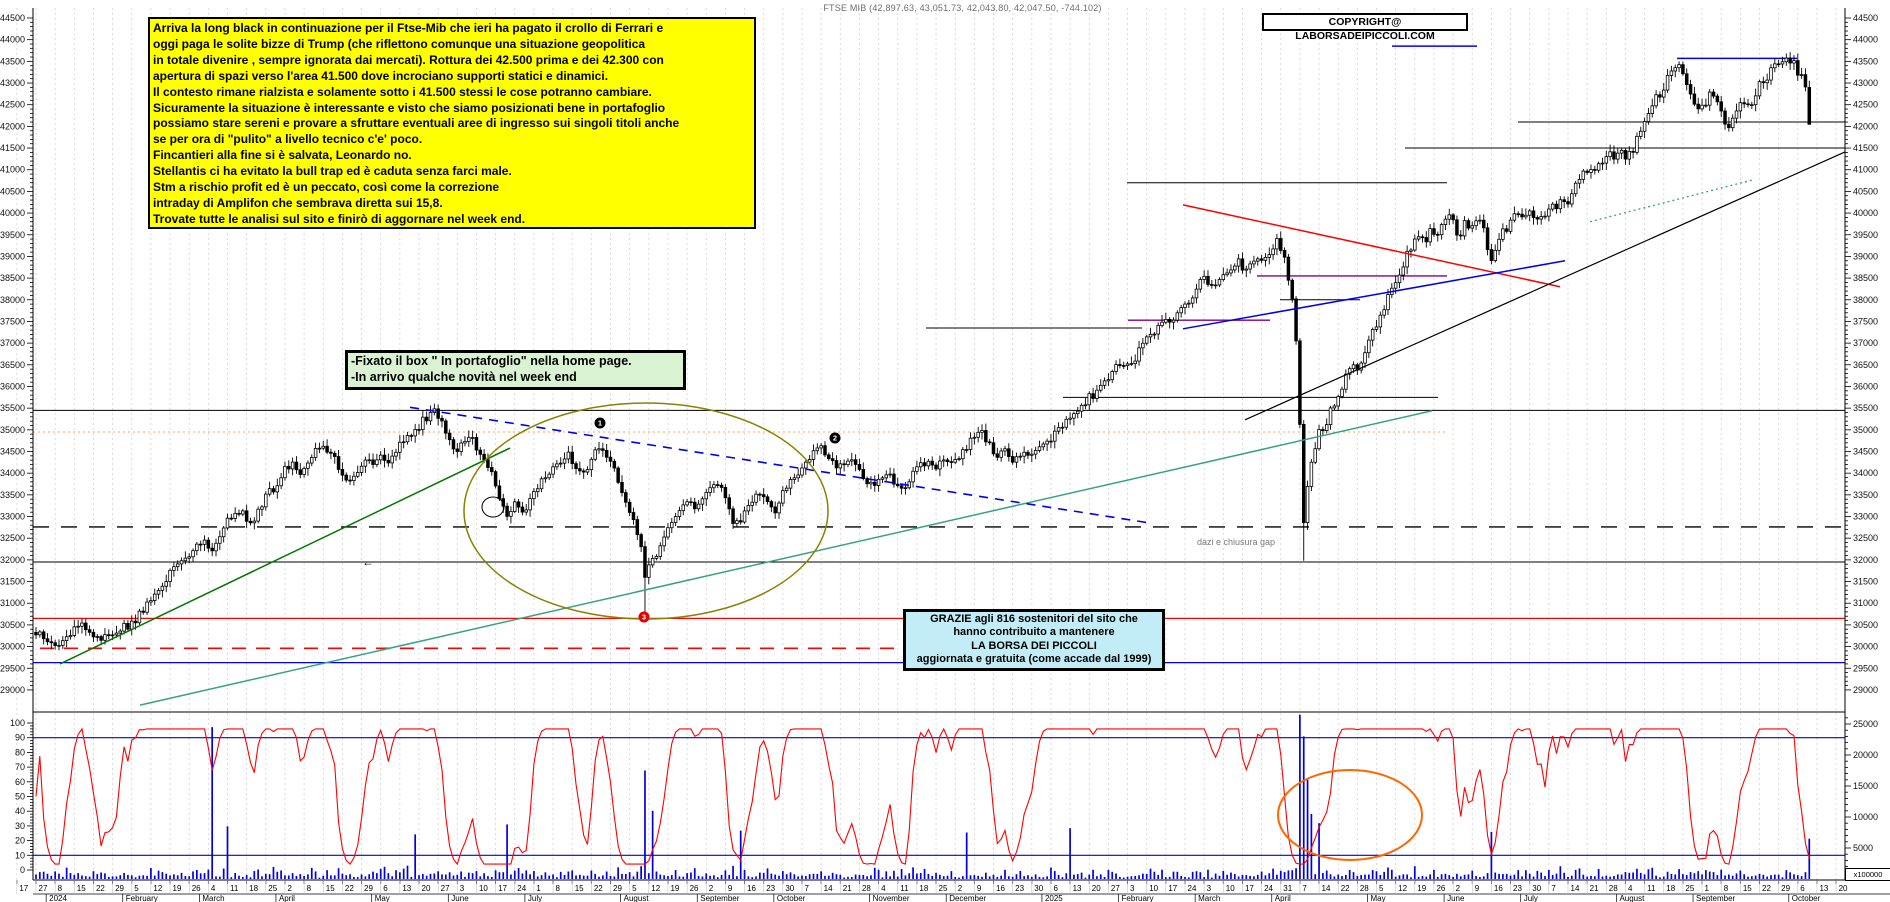  What do you see at coordinates (12, 321) in the screenshot?
I see `svg-text: 37500` at bounding box center [12, 321].